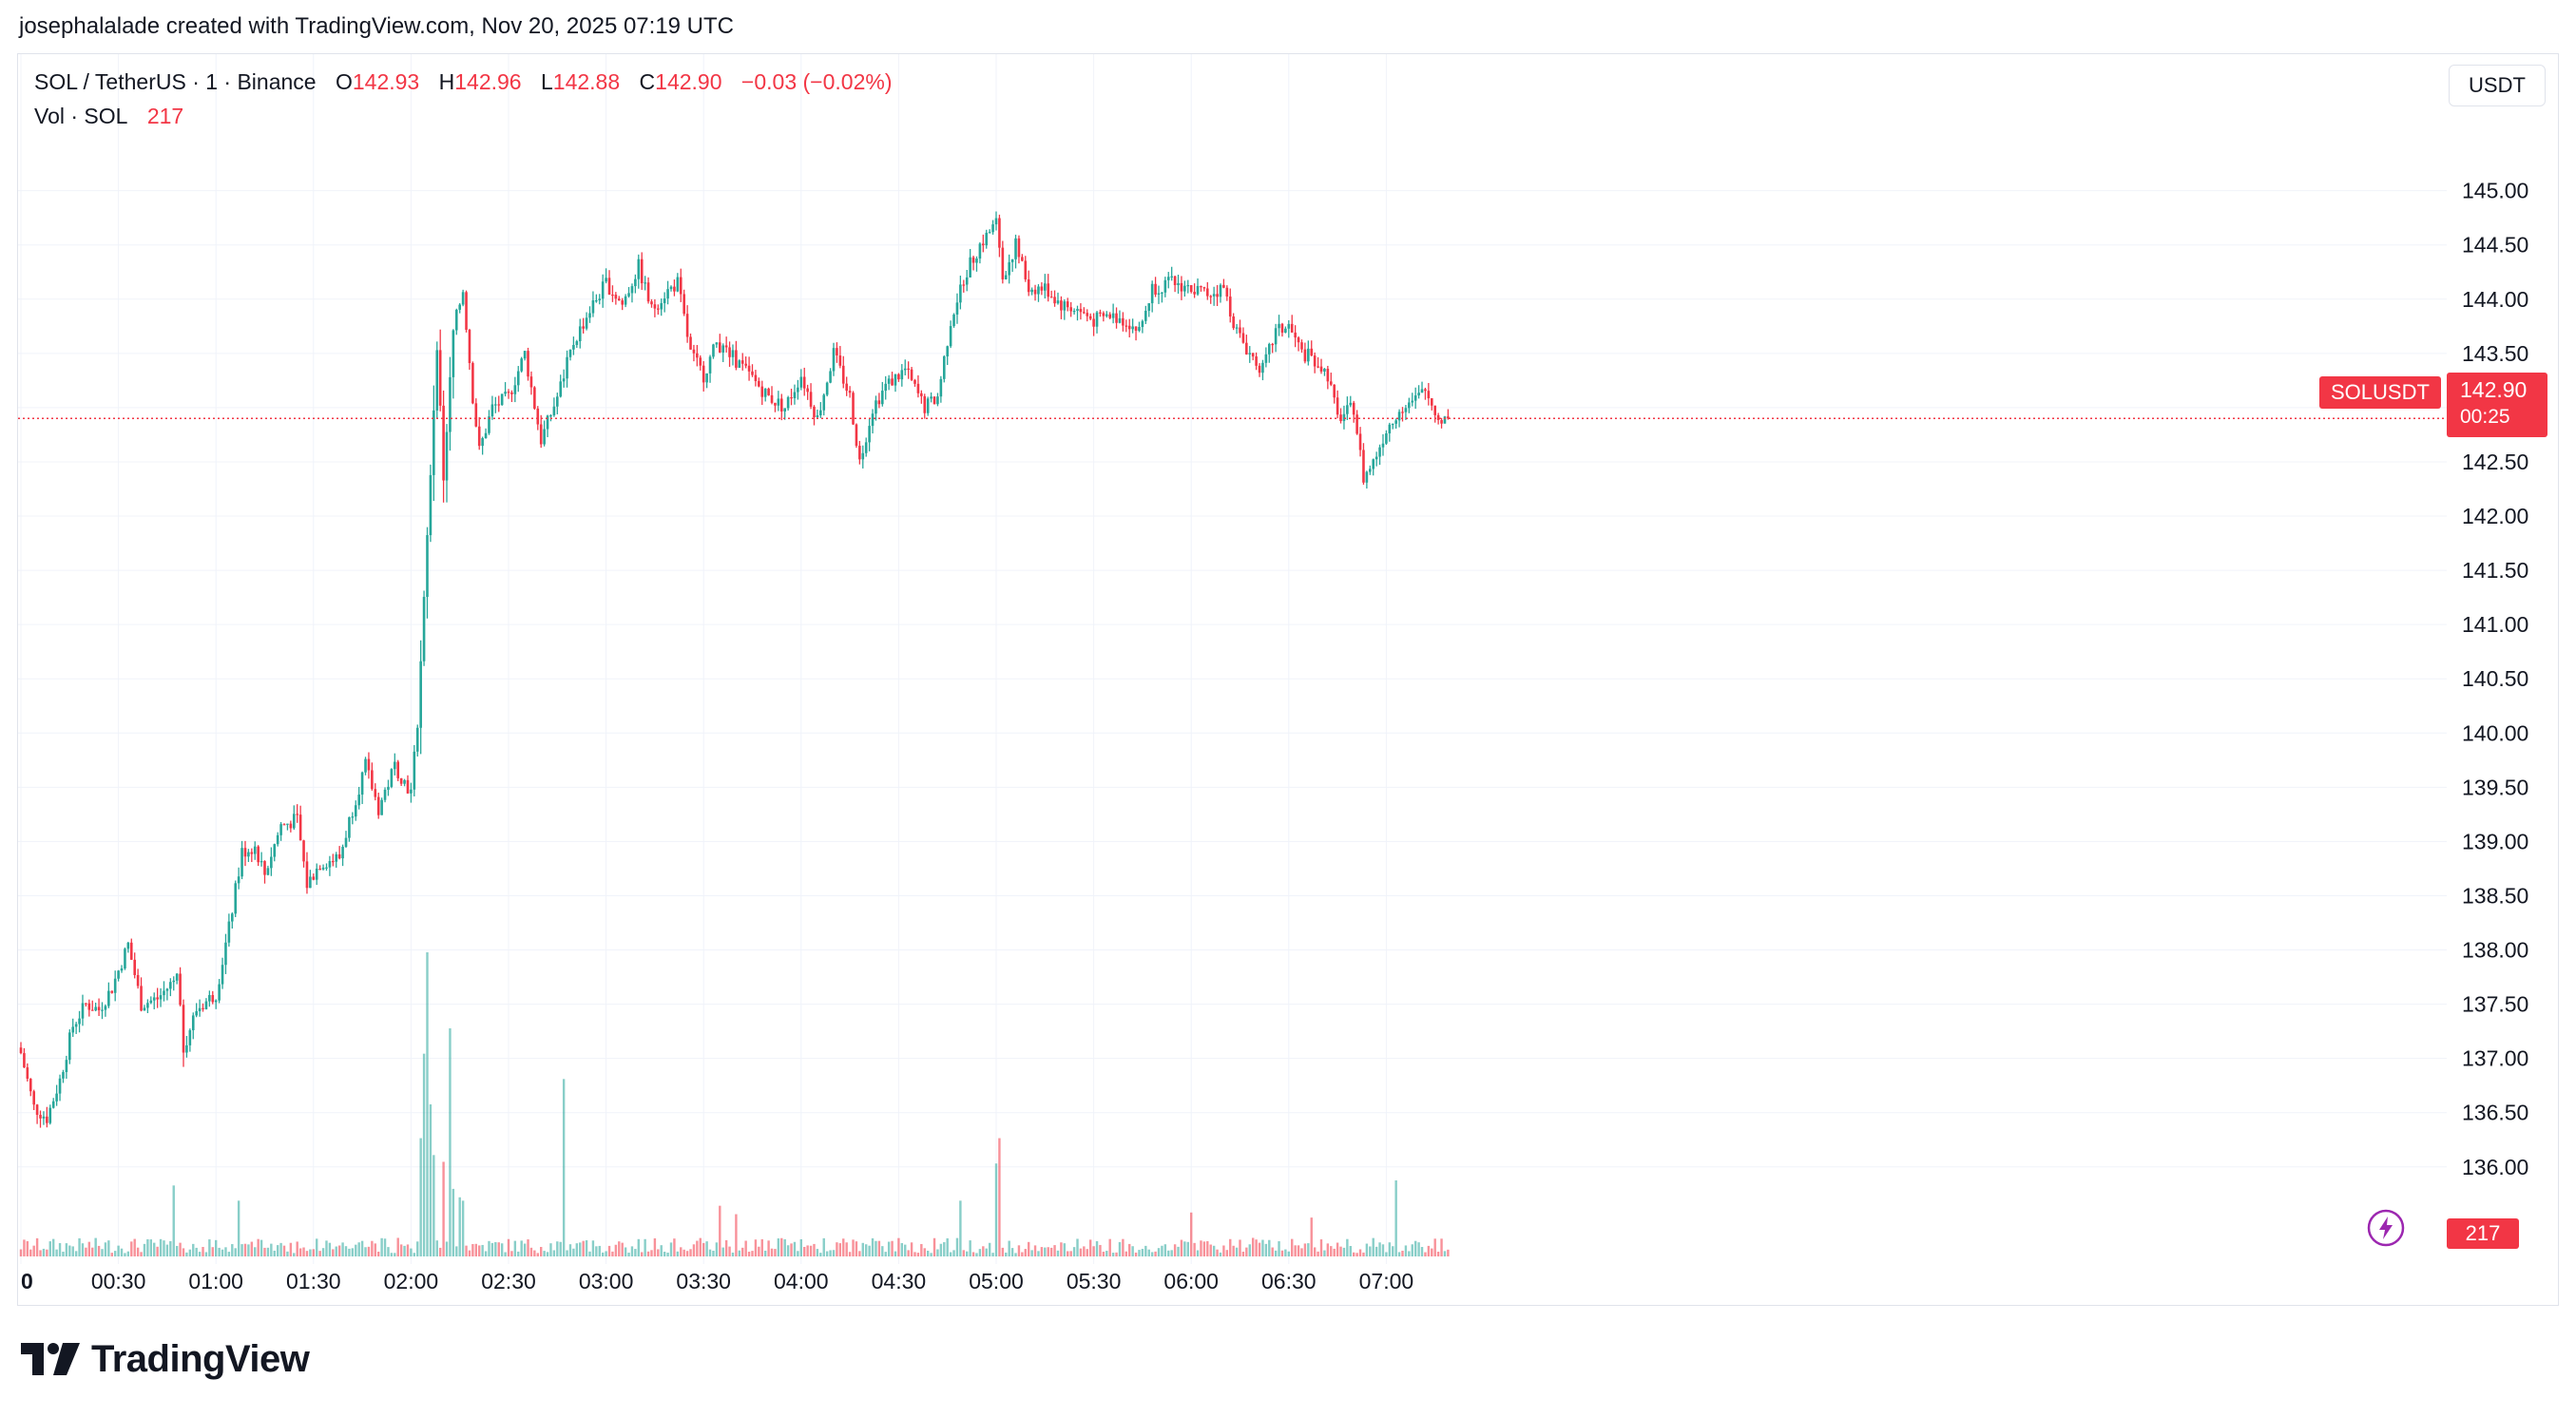 This screenshot has width=2576, height=1418. Describe the element at coordinates (2495, 950) in the screenshot. I see `y-tick-label: 138.00` at that location.